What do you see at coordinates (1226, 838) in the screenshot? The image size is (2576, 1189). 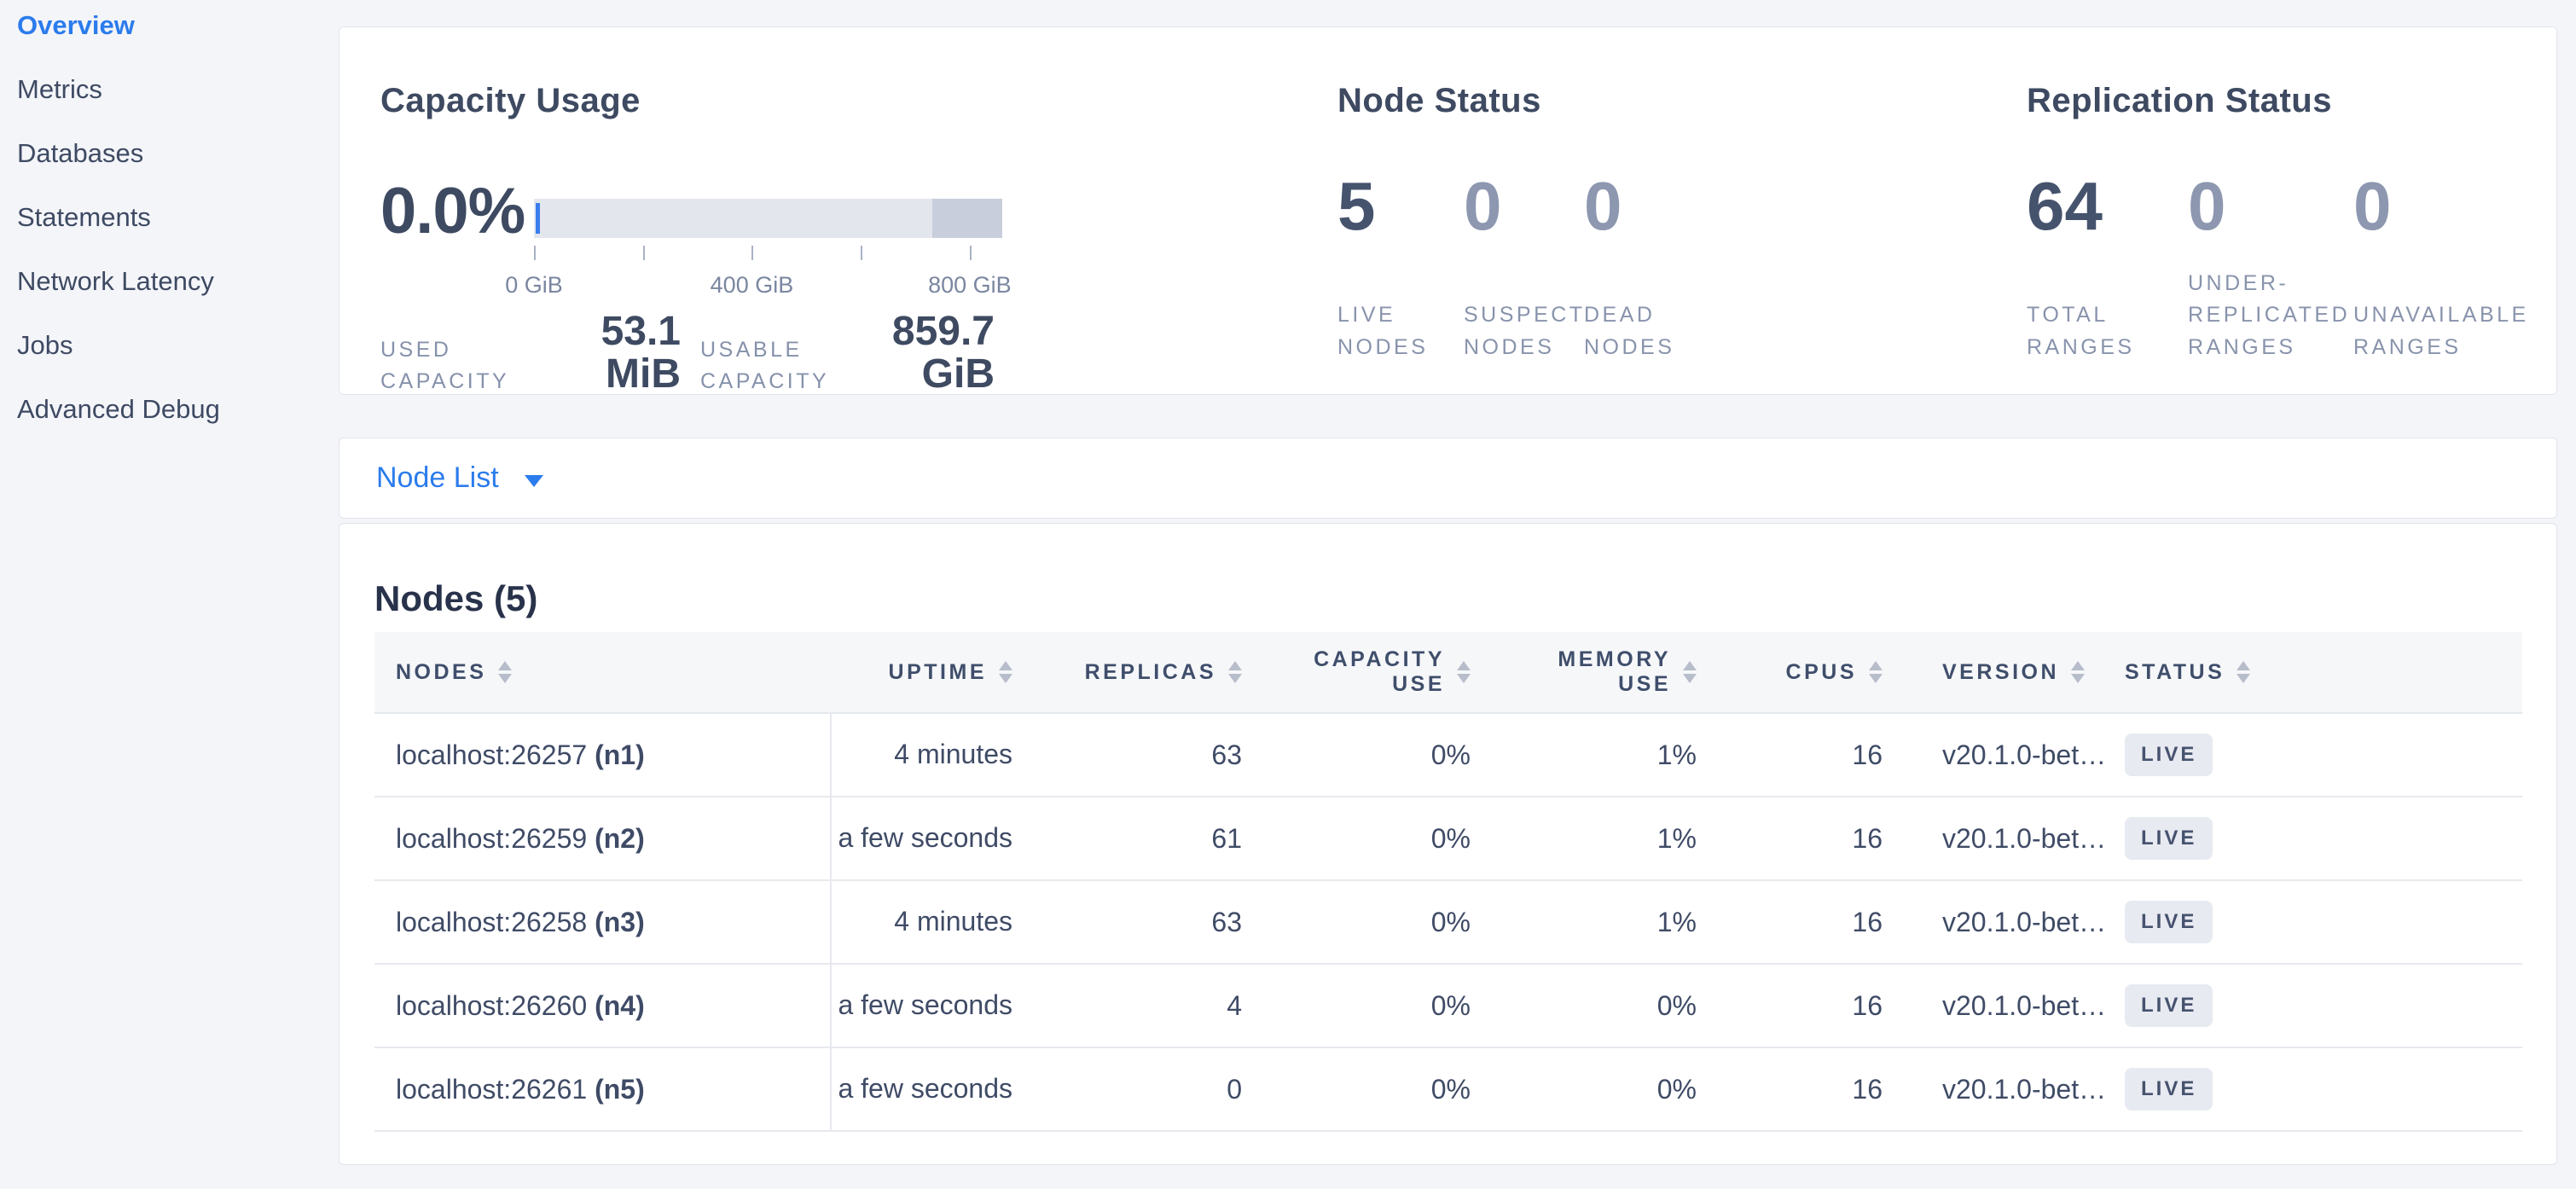 I see `replicas-cell: 61` at bounding box center [1226, 838].